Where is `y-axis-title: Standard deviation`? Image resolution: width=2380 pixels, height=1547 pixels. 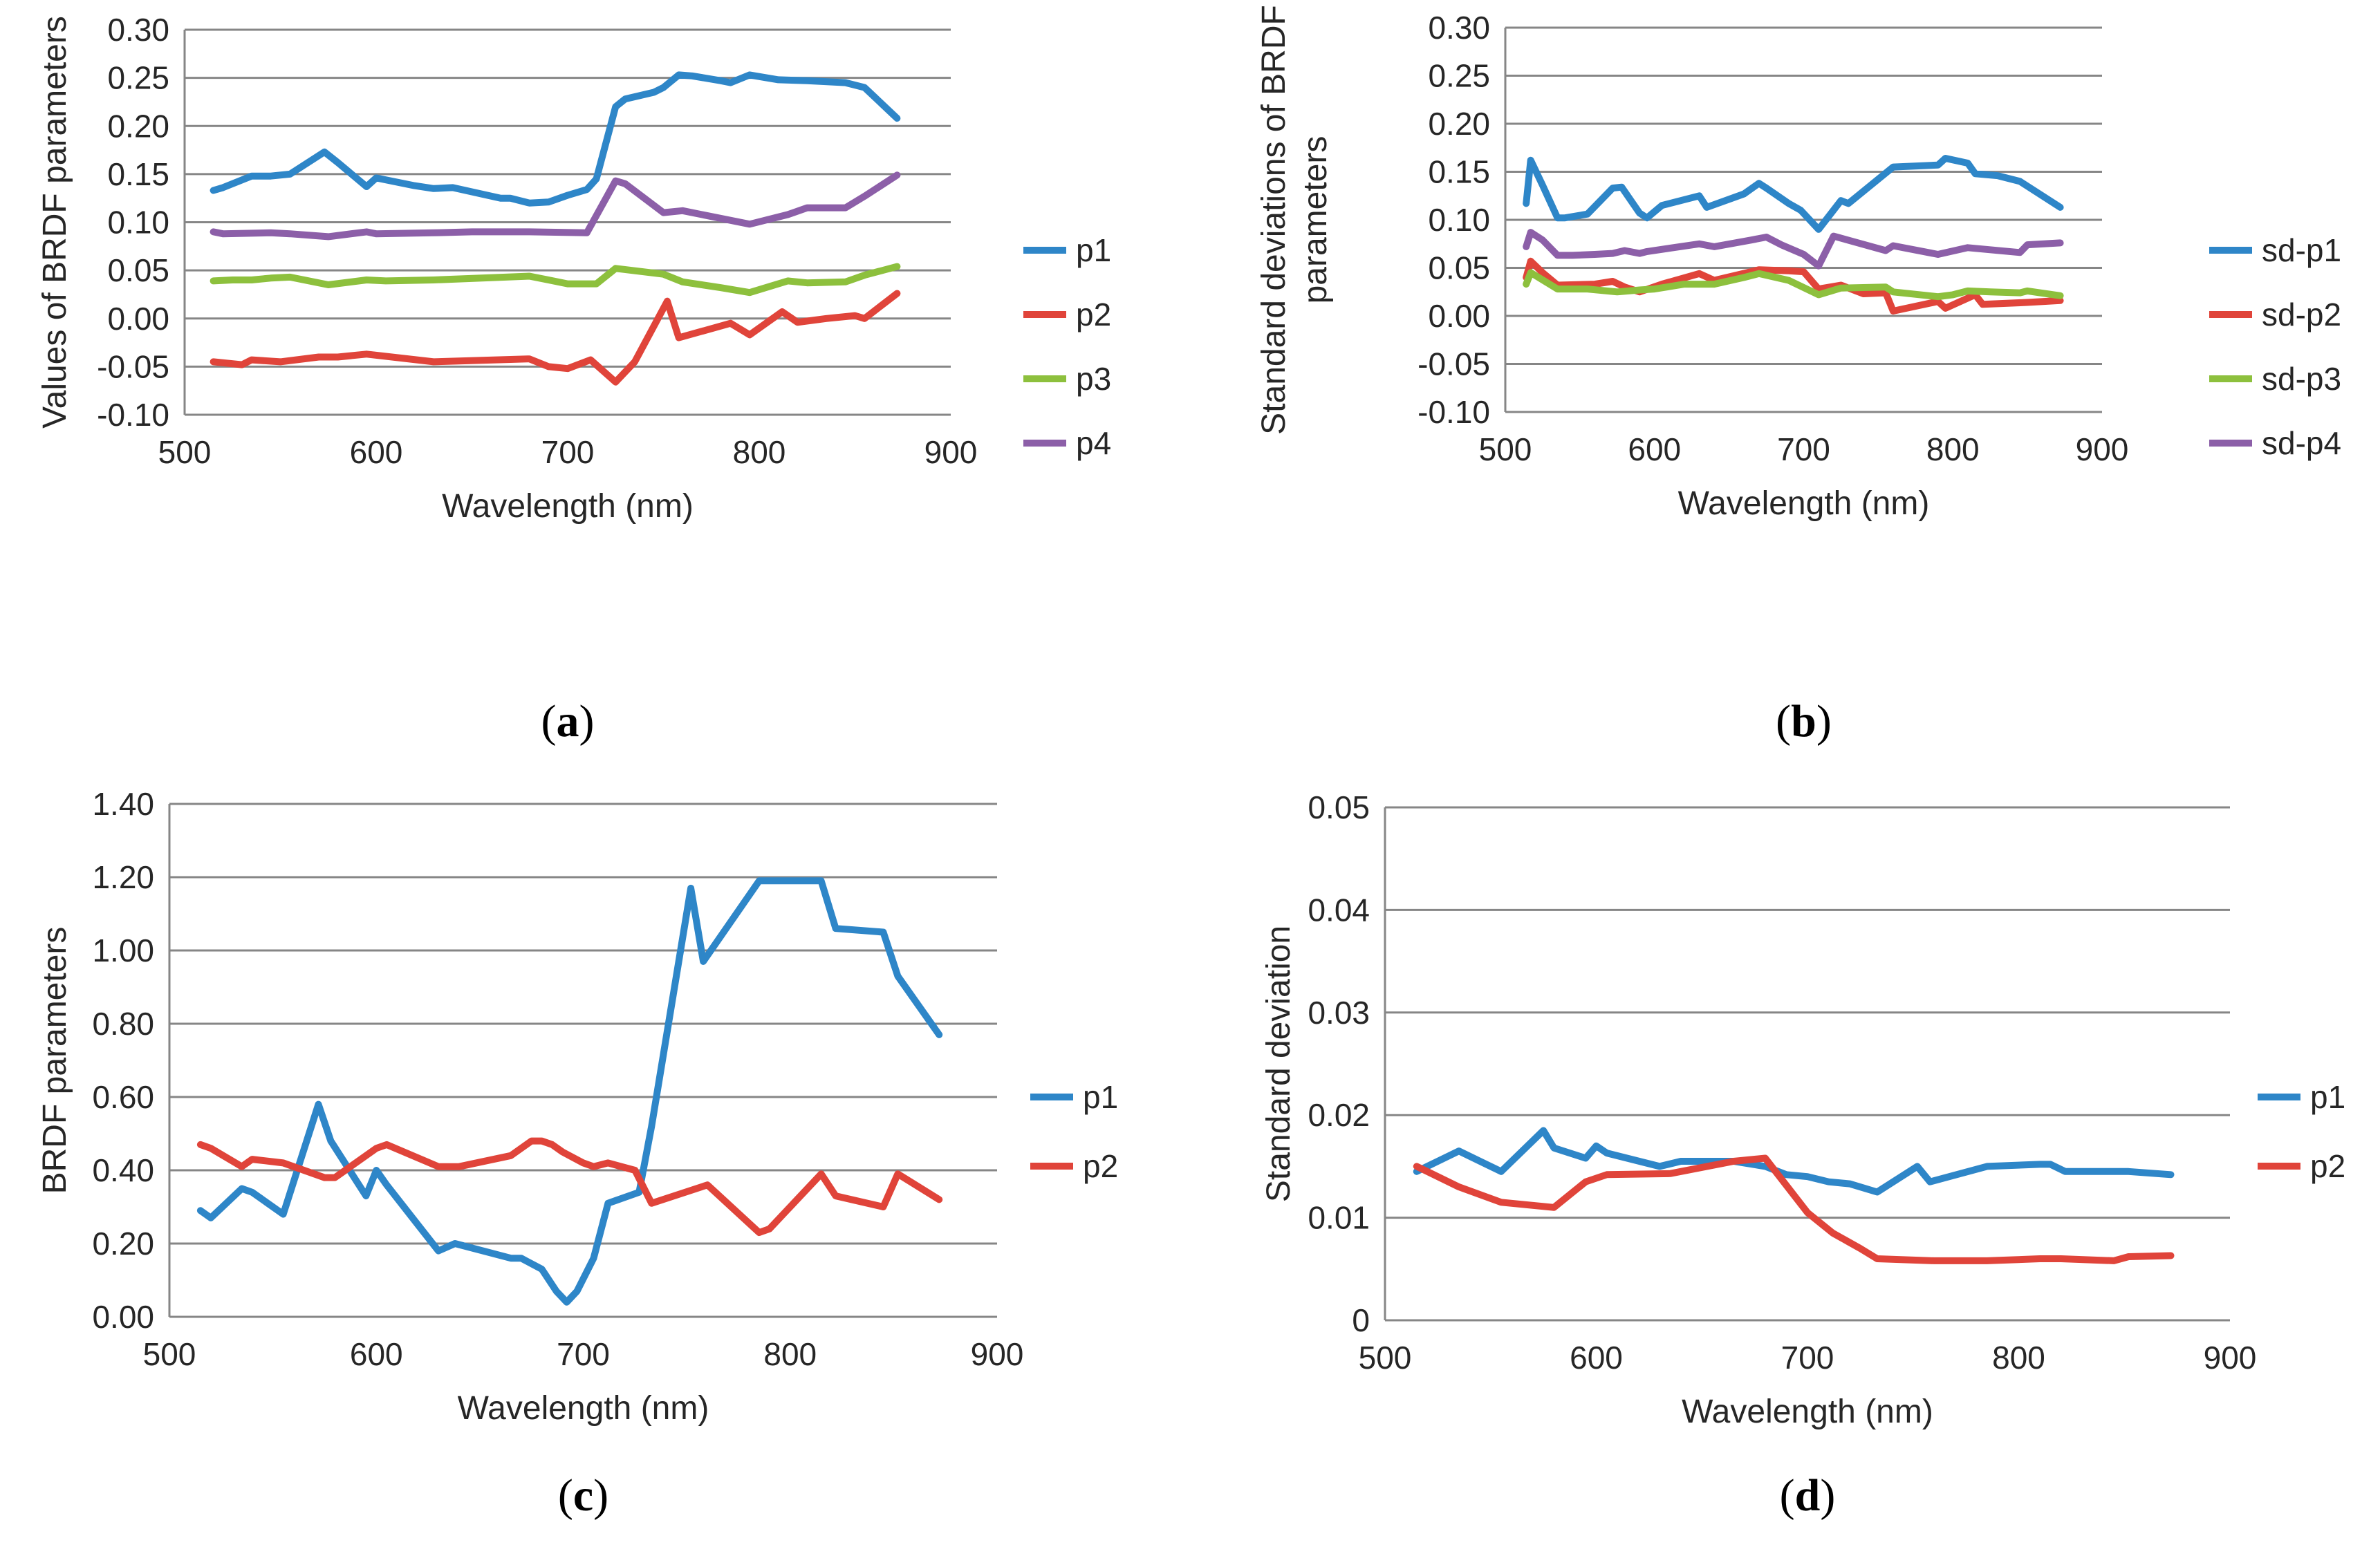
y-axis-title: Standard deviation is located at coordinates (1279, 1064).